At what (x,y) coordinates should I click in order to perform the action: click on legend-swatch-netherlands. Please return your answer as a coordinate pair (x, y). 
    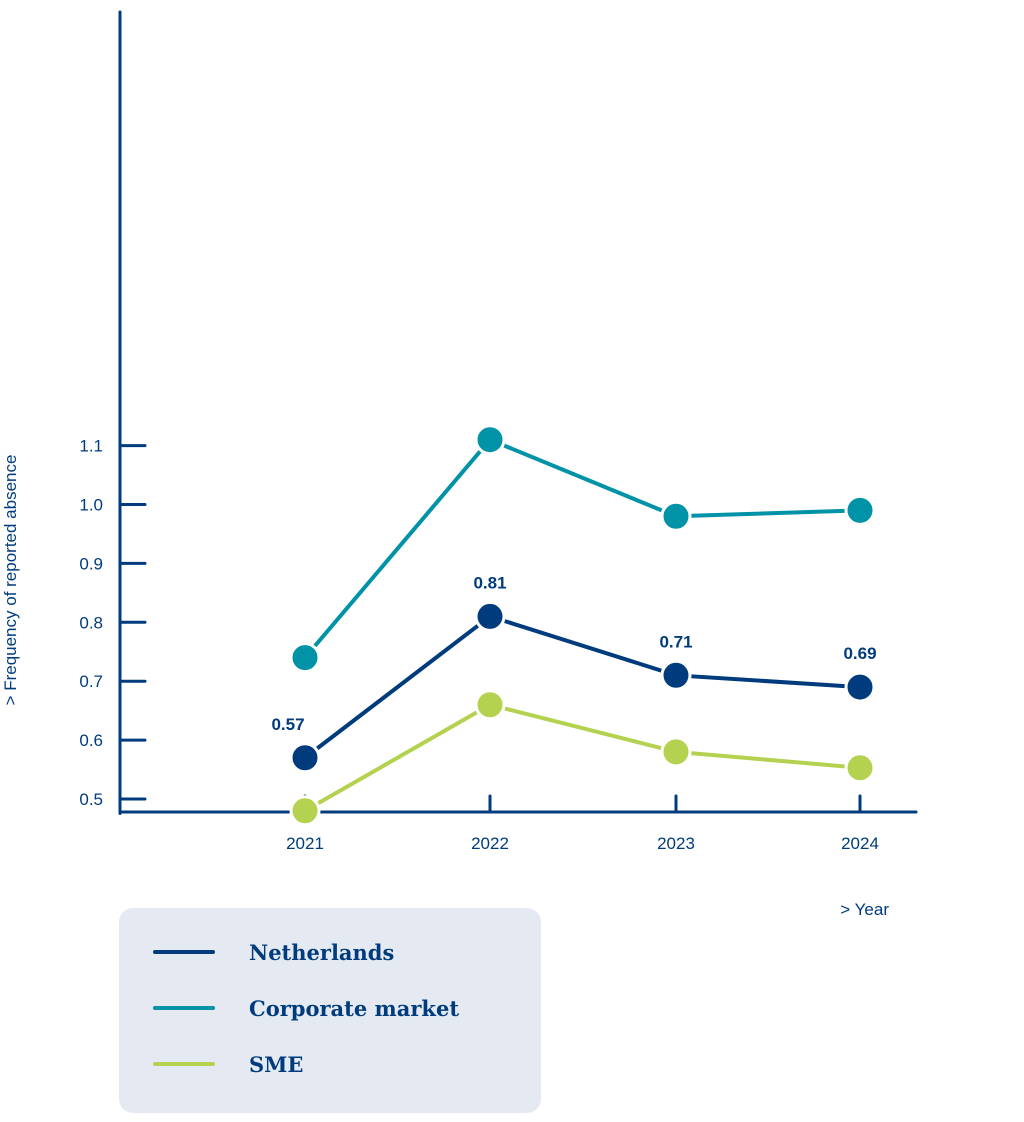
    Looking at the image, I should click on (184, 952).